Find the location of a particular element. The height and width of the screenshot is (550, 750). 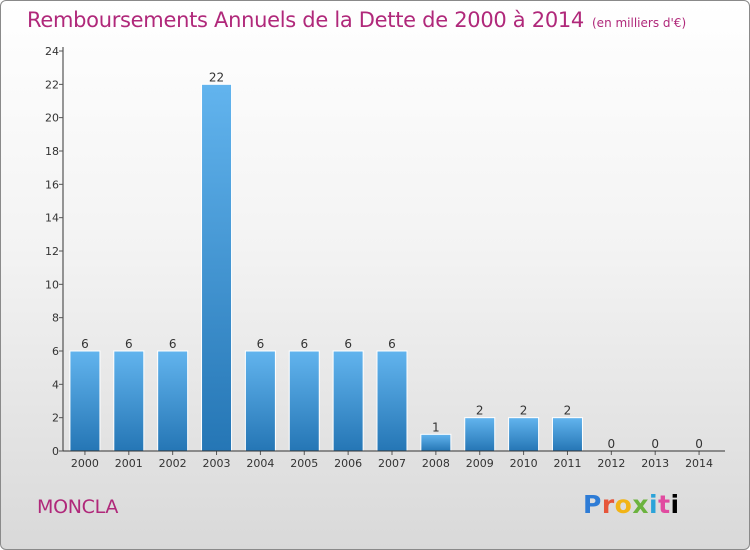

data-label-2011: 2 is located at coordinates (568, 411).